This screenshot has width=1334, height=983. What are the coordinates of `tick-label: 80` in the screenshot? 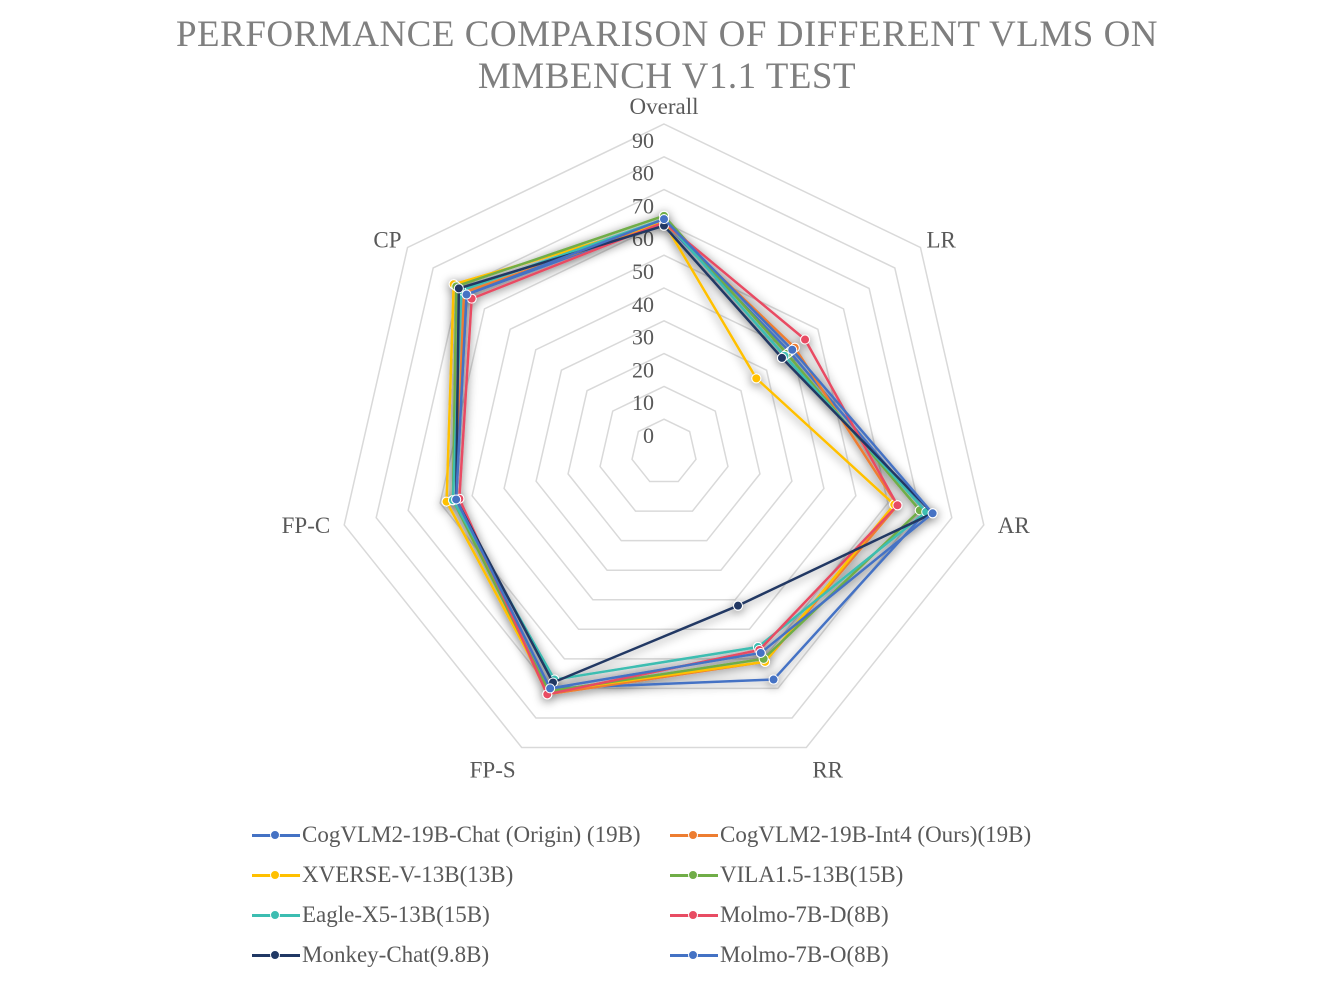 It's located at (643, 173).